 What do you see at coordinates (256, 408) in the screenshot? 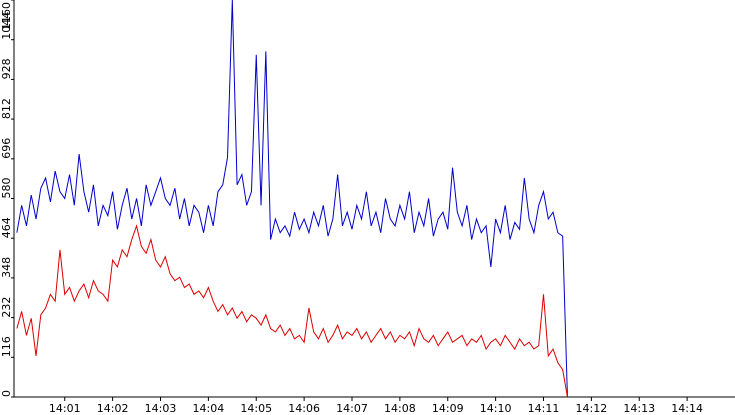
I see `x-tick-label: 14:05` at bounding box center [256, 408].